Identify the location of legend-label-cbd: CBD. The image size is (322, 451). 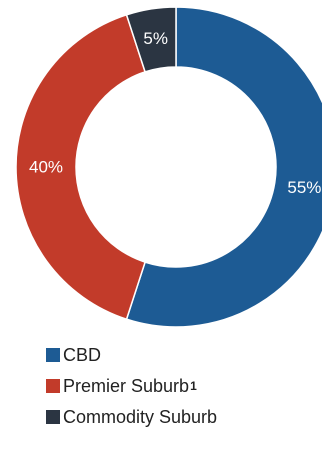
(82, 354).